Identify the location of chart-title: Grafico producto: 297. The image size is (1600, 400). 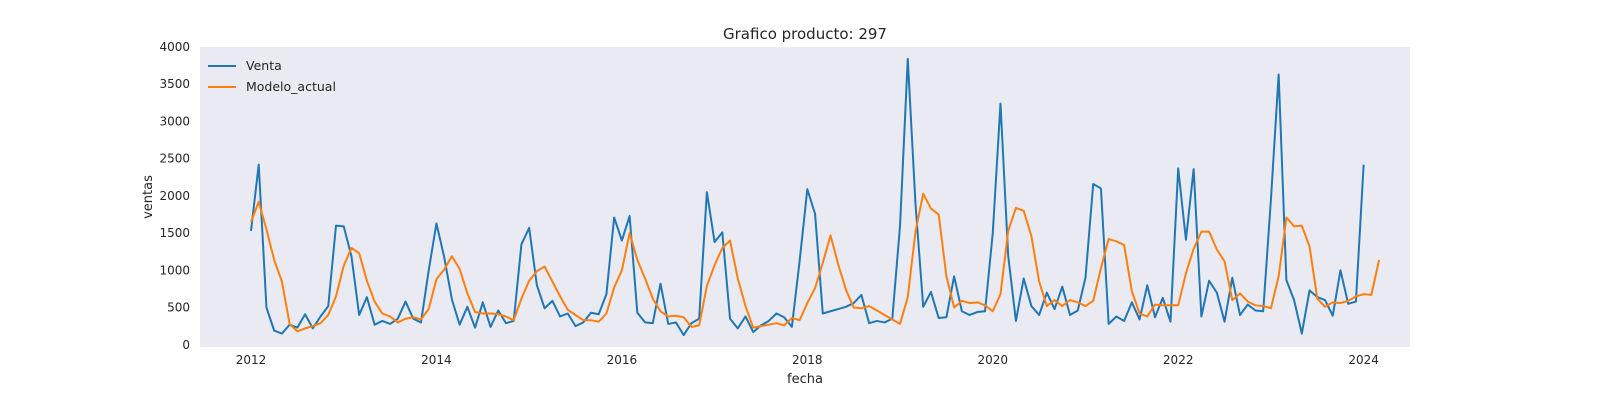
(805, 34).